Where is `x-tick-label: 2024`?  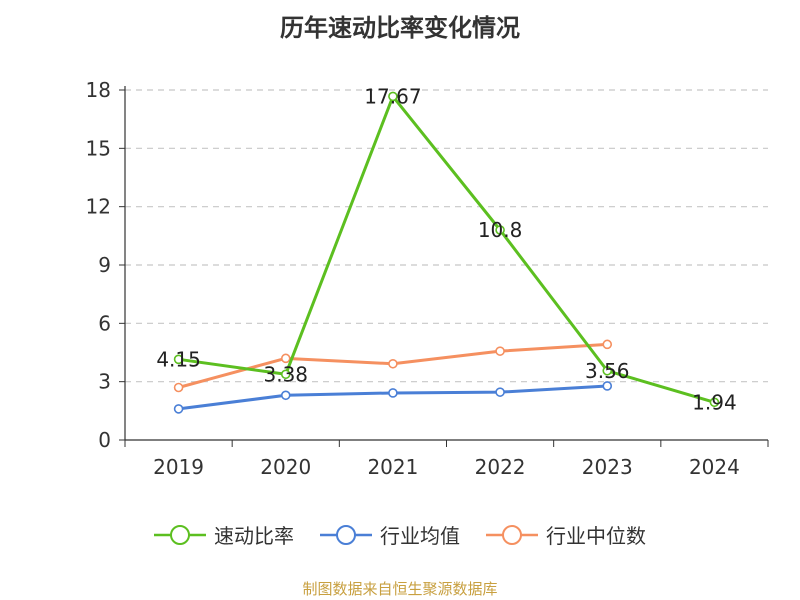
x-tick-label: 2024 is located at coordinates (714, 467).